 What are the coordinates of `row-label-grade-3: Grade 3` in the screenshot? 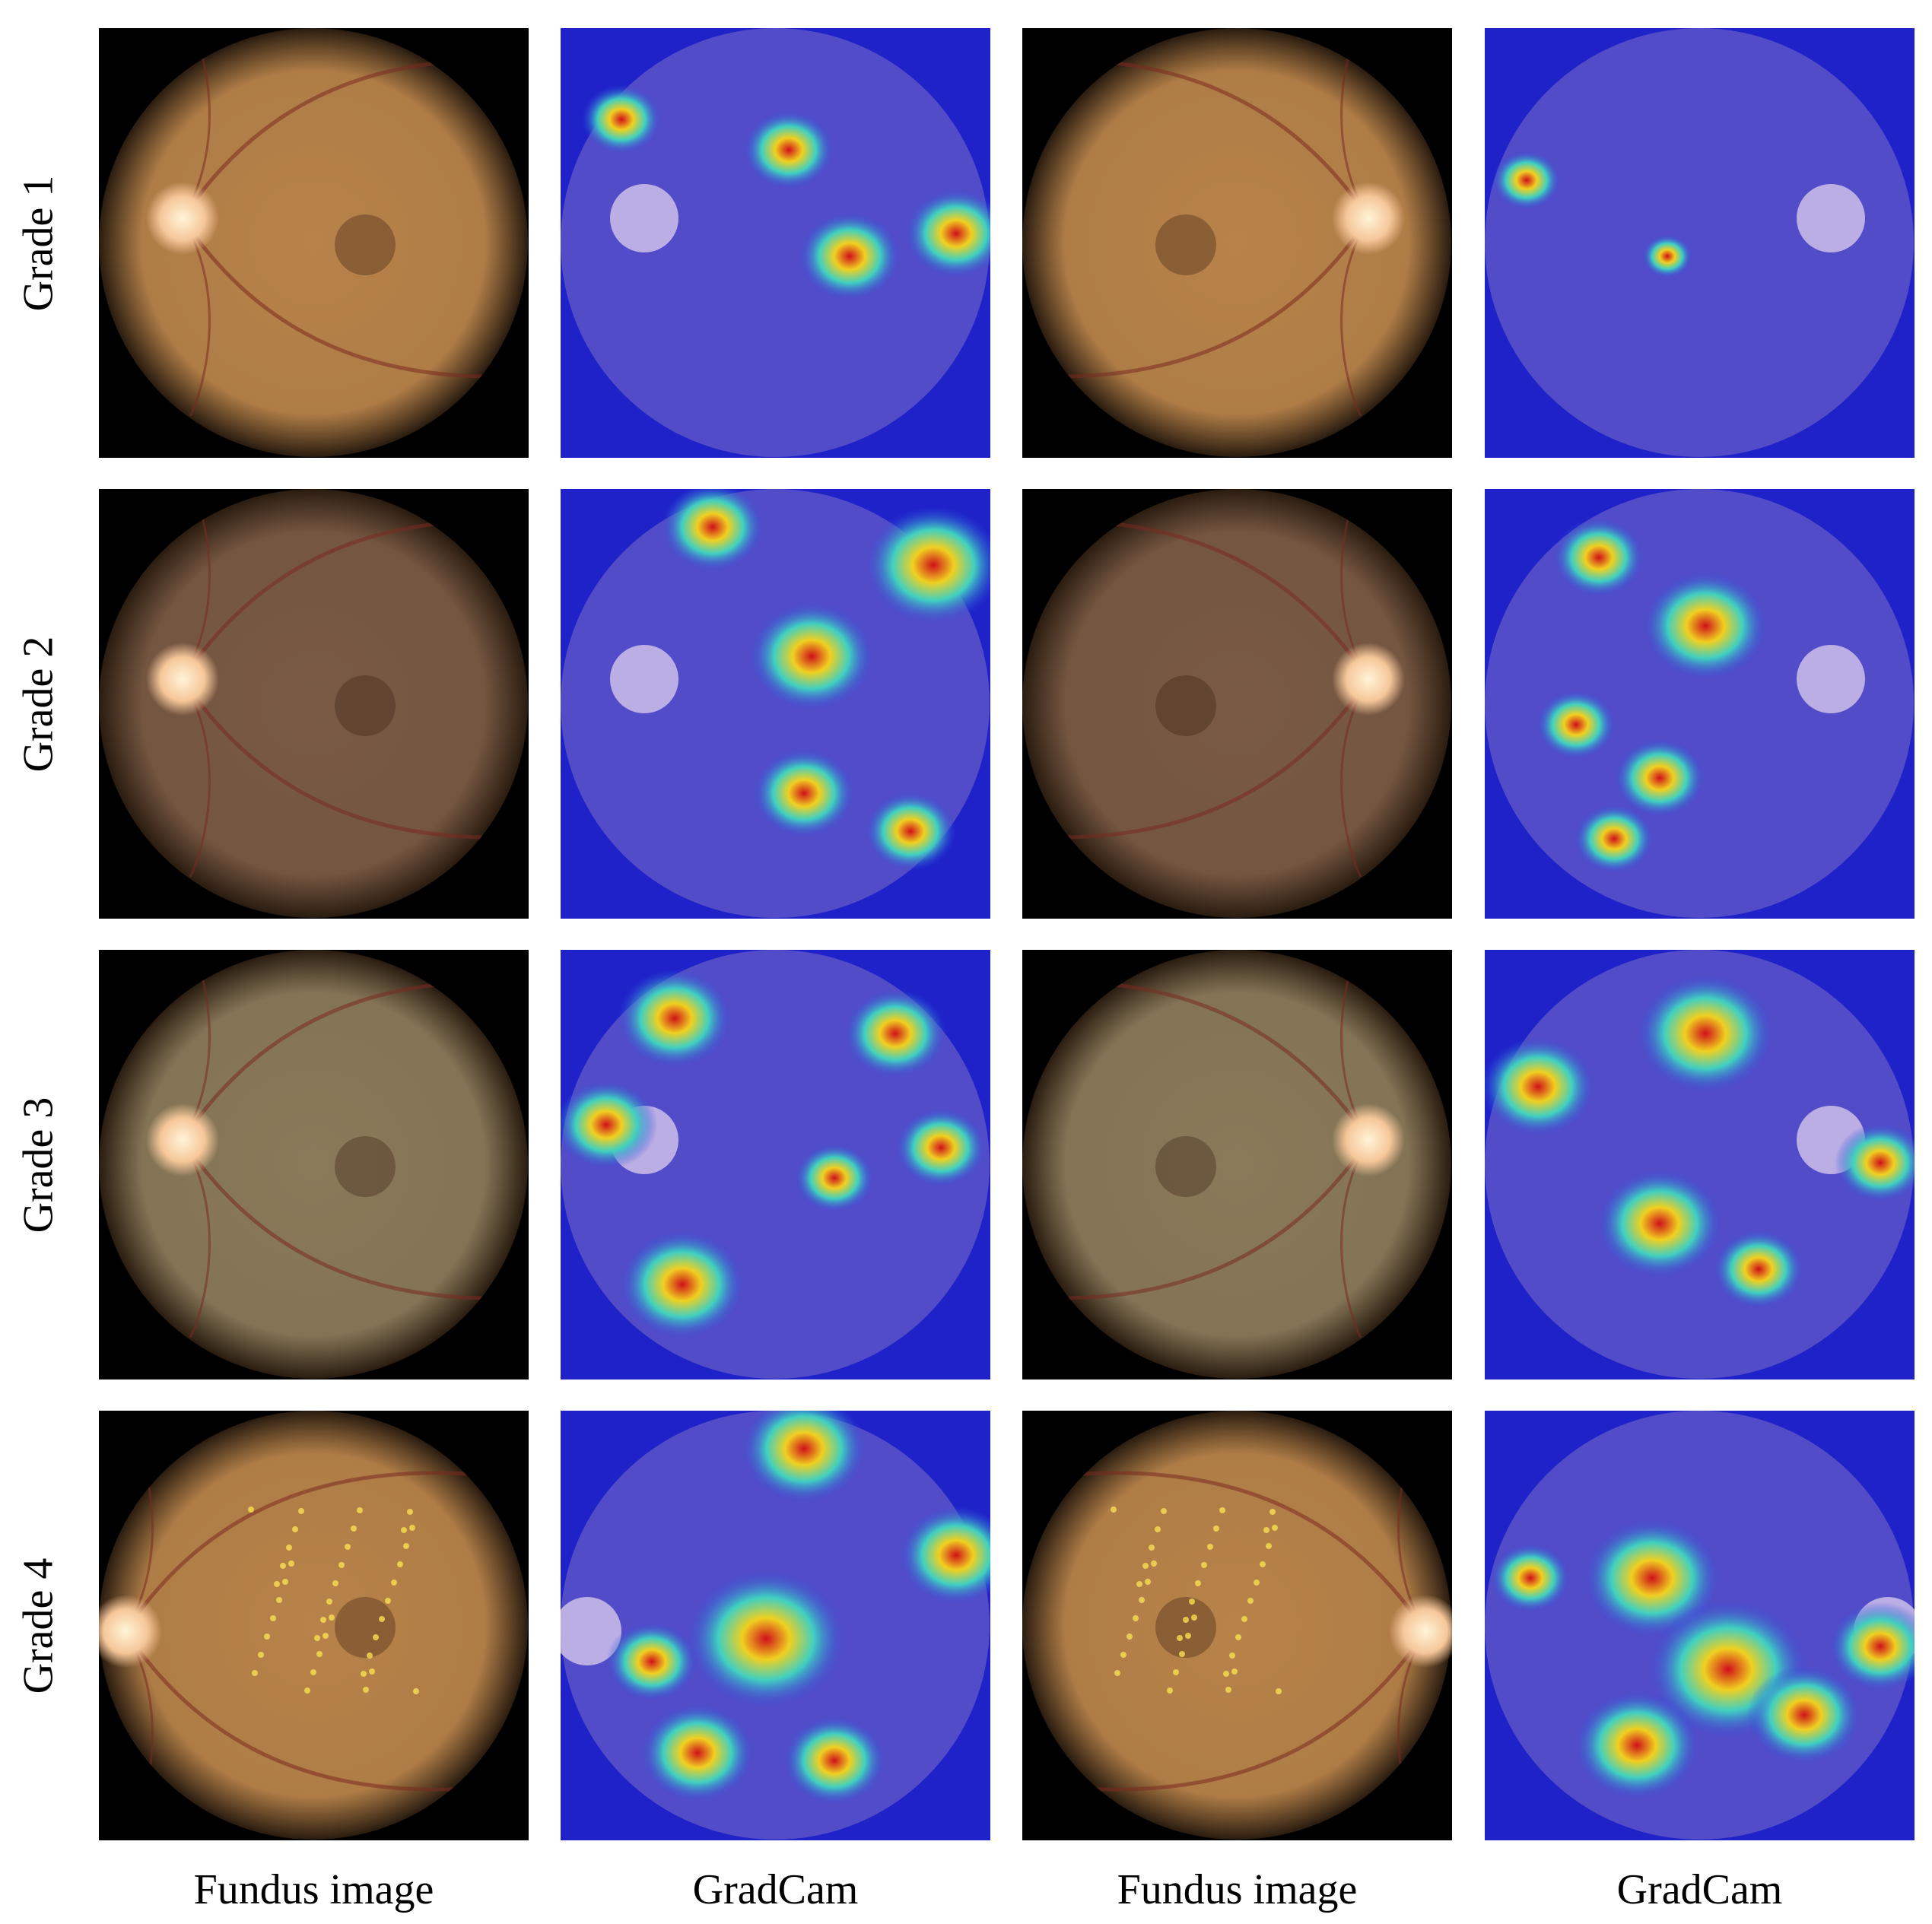 It's located at (38, 1165).